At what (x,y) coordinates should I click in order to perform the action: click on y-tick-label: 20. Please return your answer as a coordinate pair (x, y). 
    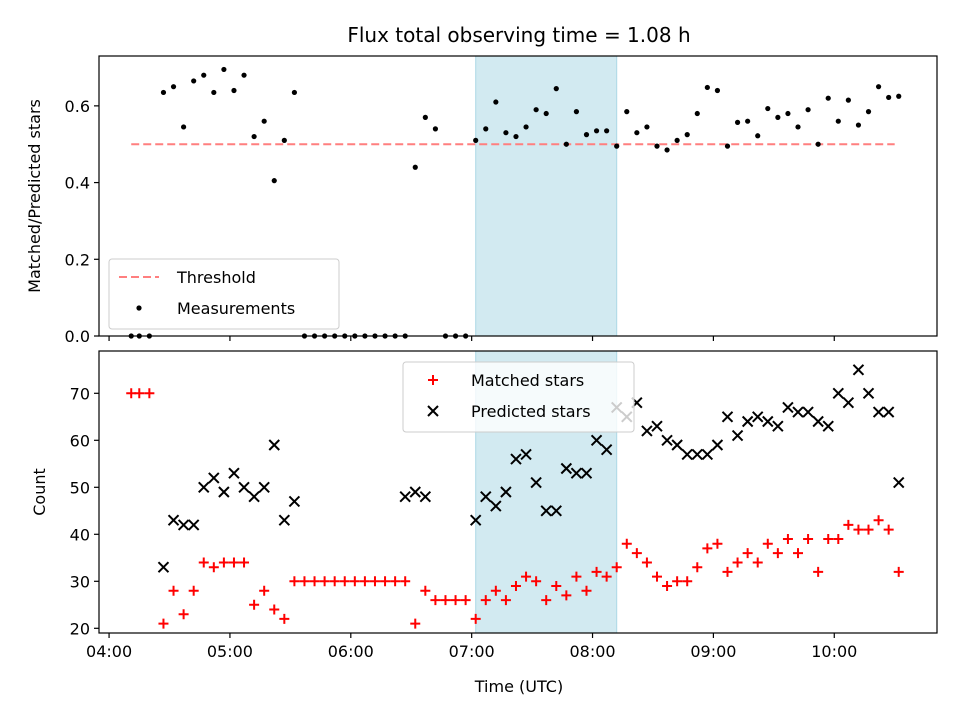
    Looking at the image, I should click on (80, 628).